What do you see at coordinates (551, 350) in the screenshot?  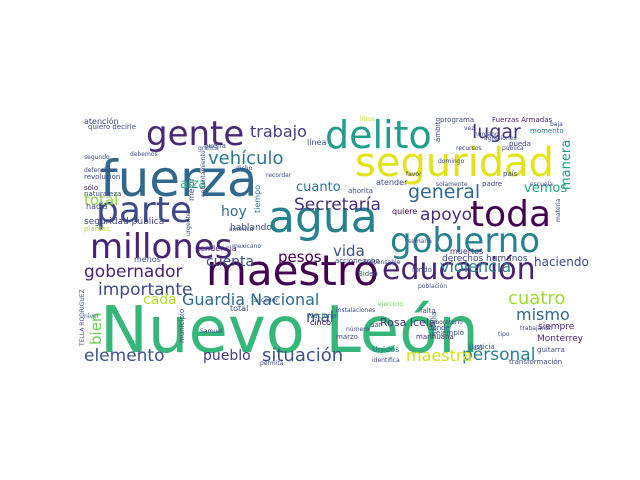 I see `cloud-word: guitarra` at bounding box center [551, 350].